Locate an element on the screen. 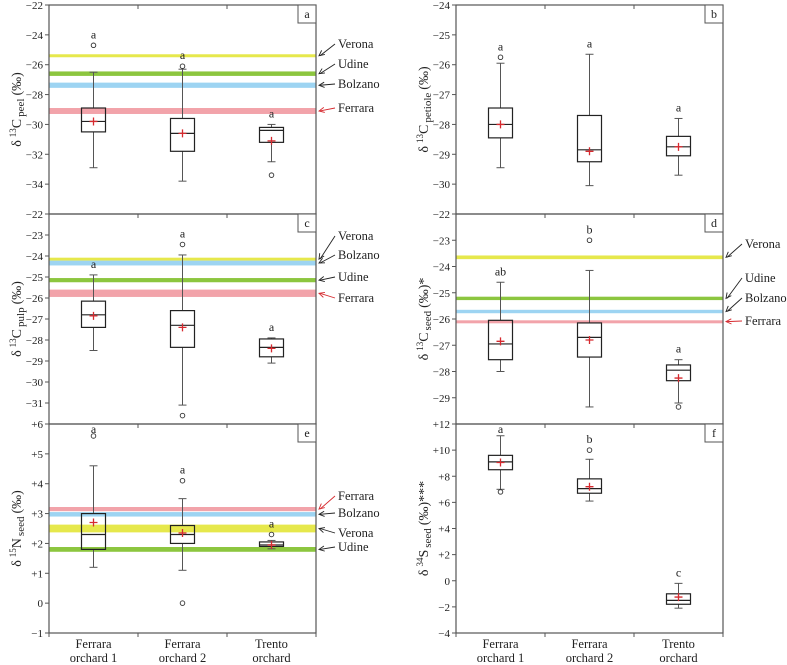  category-label-line2: orchard 2 is located at coordinates (183, 658).